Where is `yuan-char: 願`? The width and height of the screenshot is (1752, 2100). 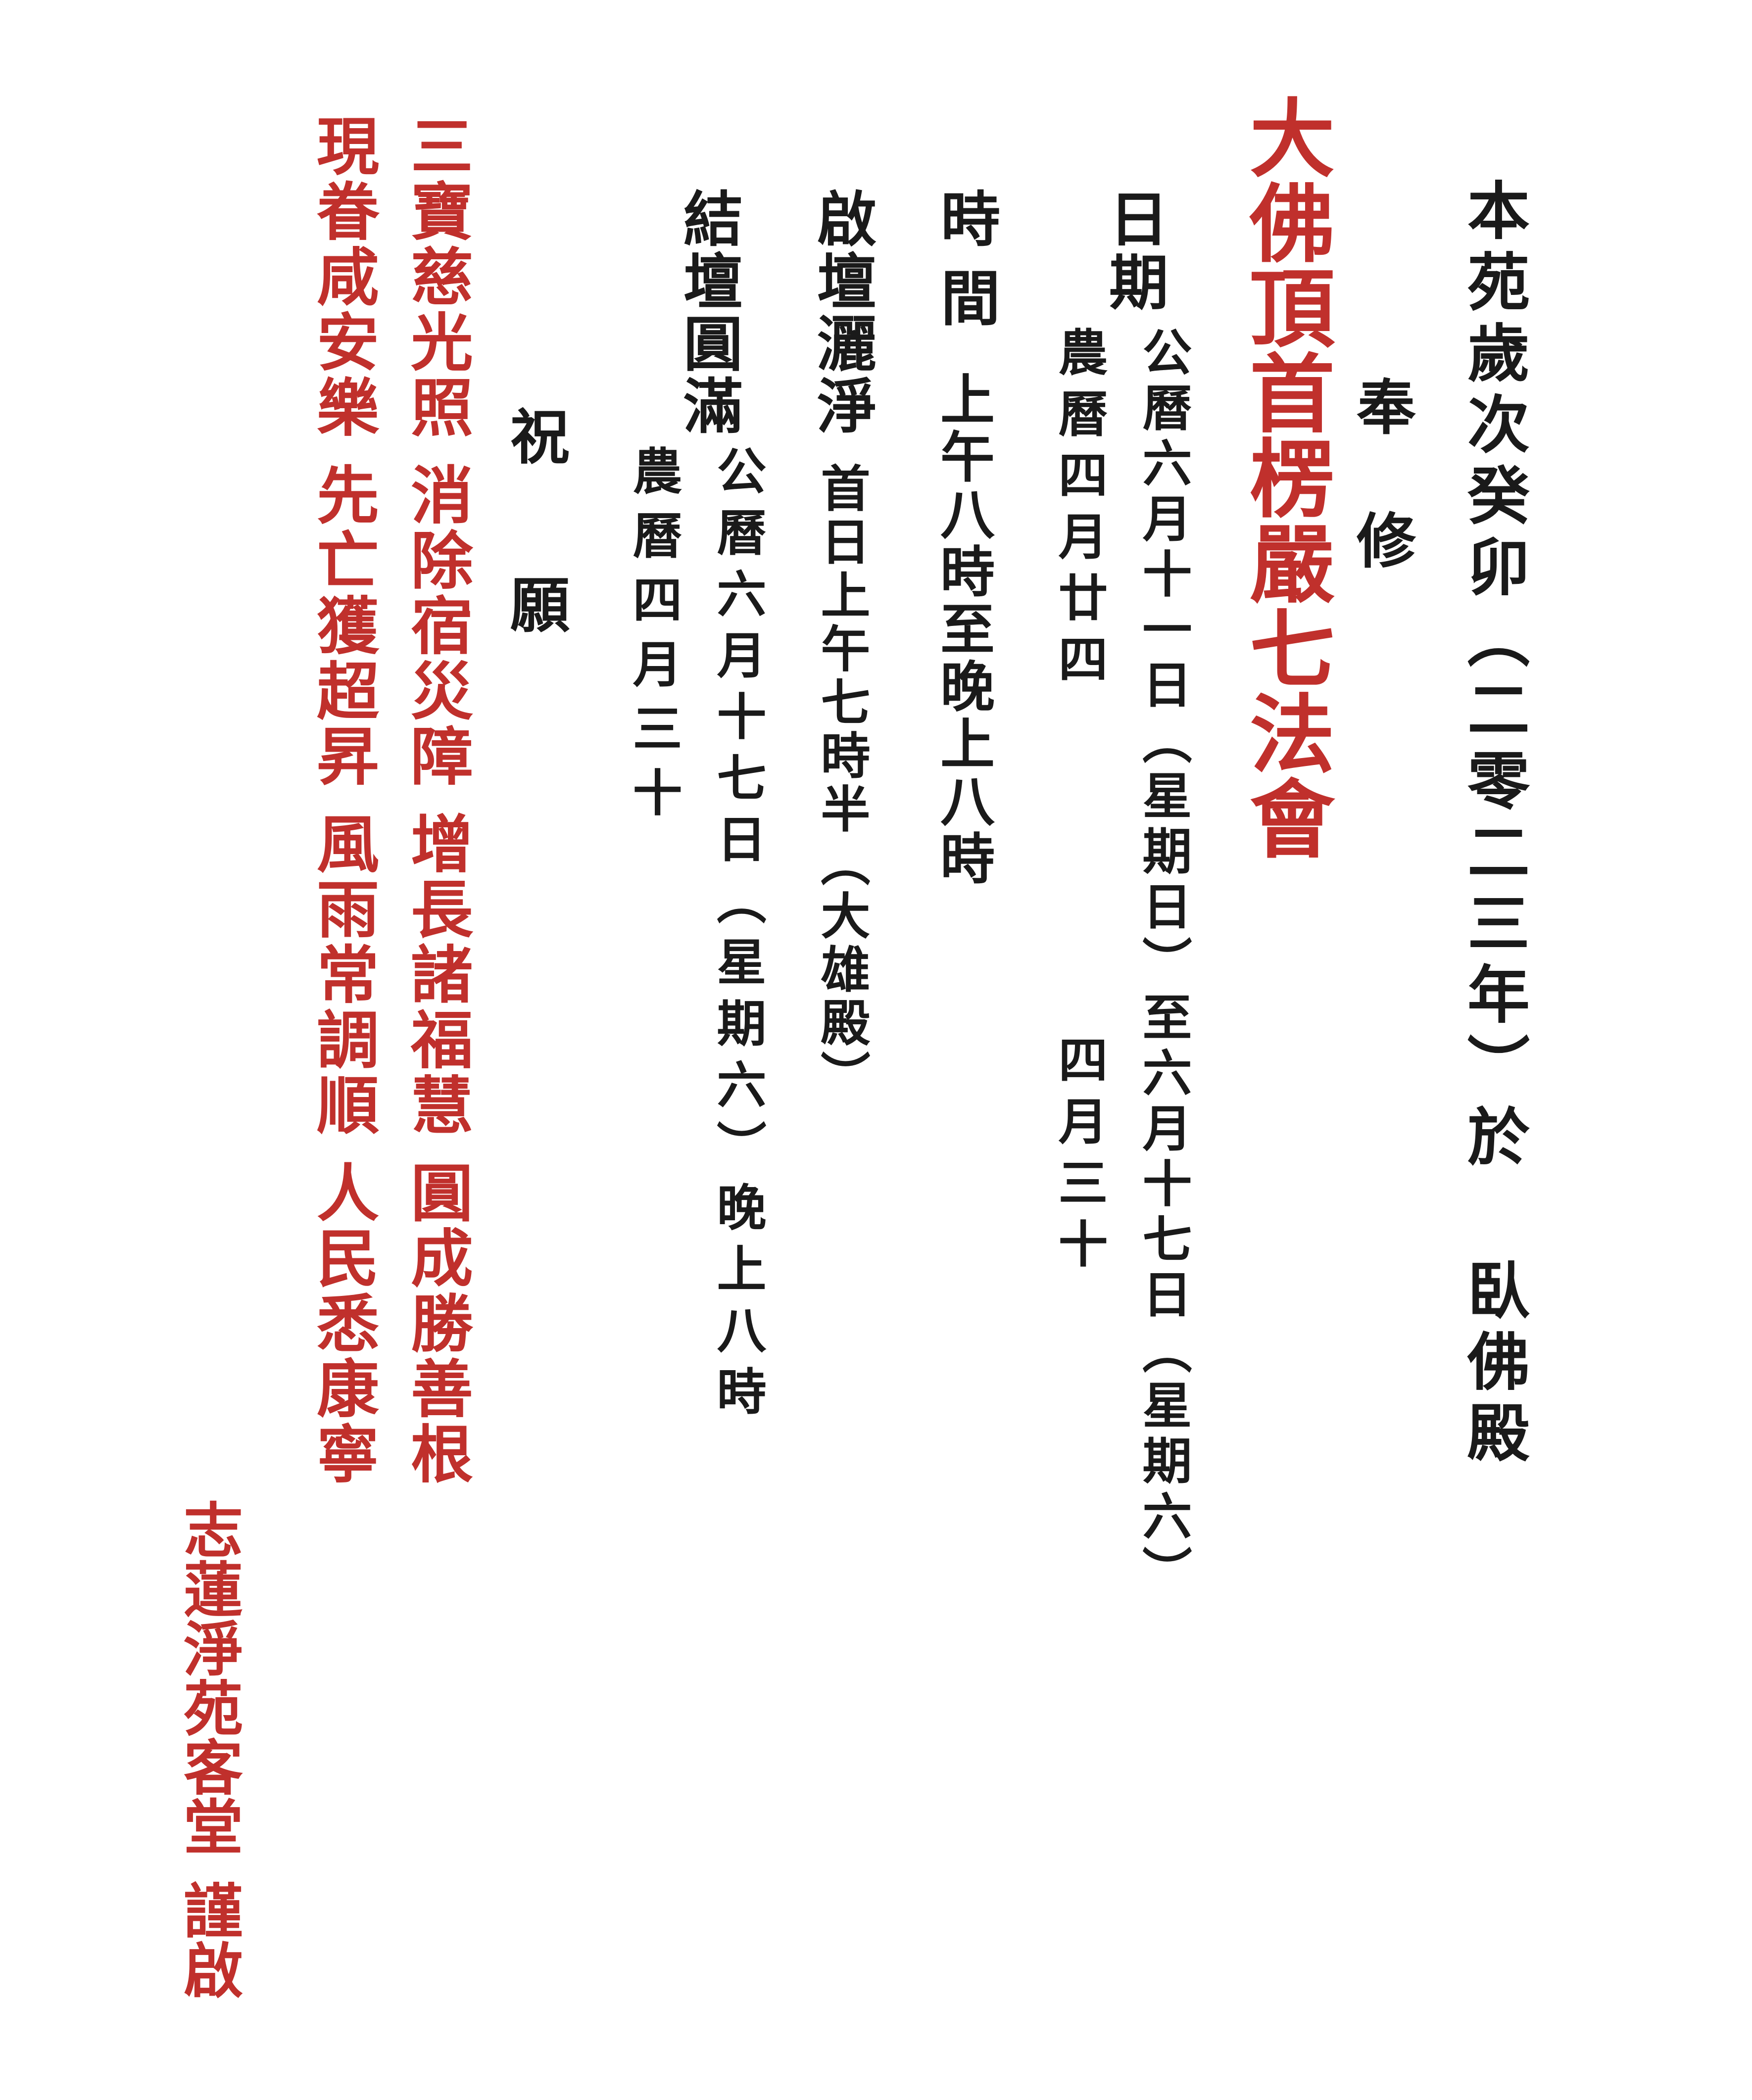 yuan-char: 願 is located at coordinates (535, 603).